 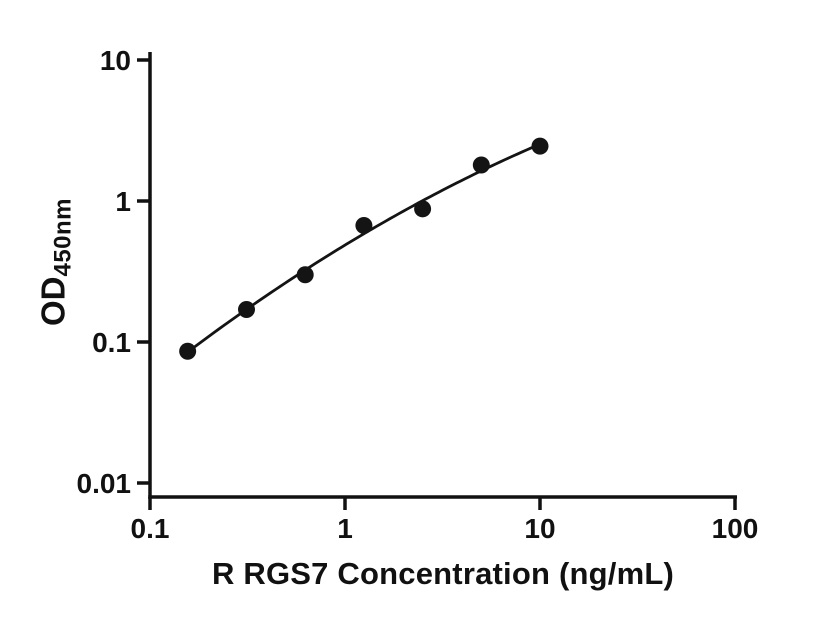 I want to click on fit-curve, so click(x=364, y=248).